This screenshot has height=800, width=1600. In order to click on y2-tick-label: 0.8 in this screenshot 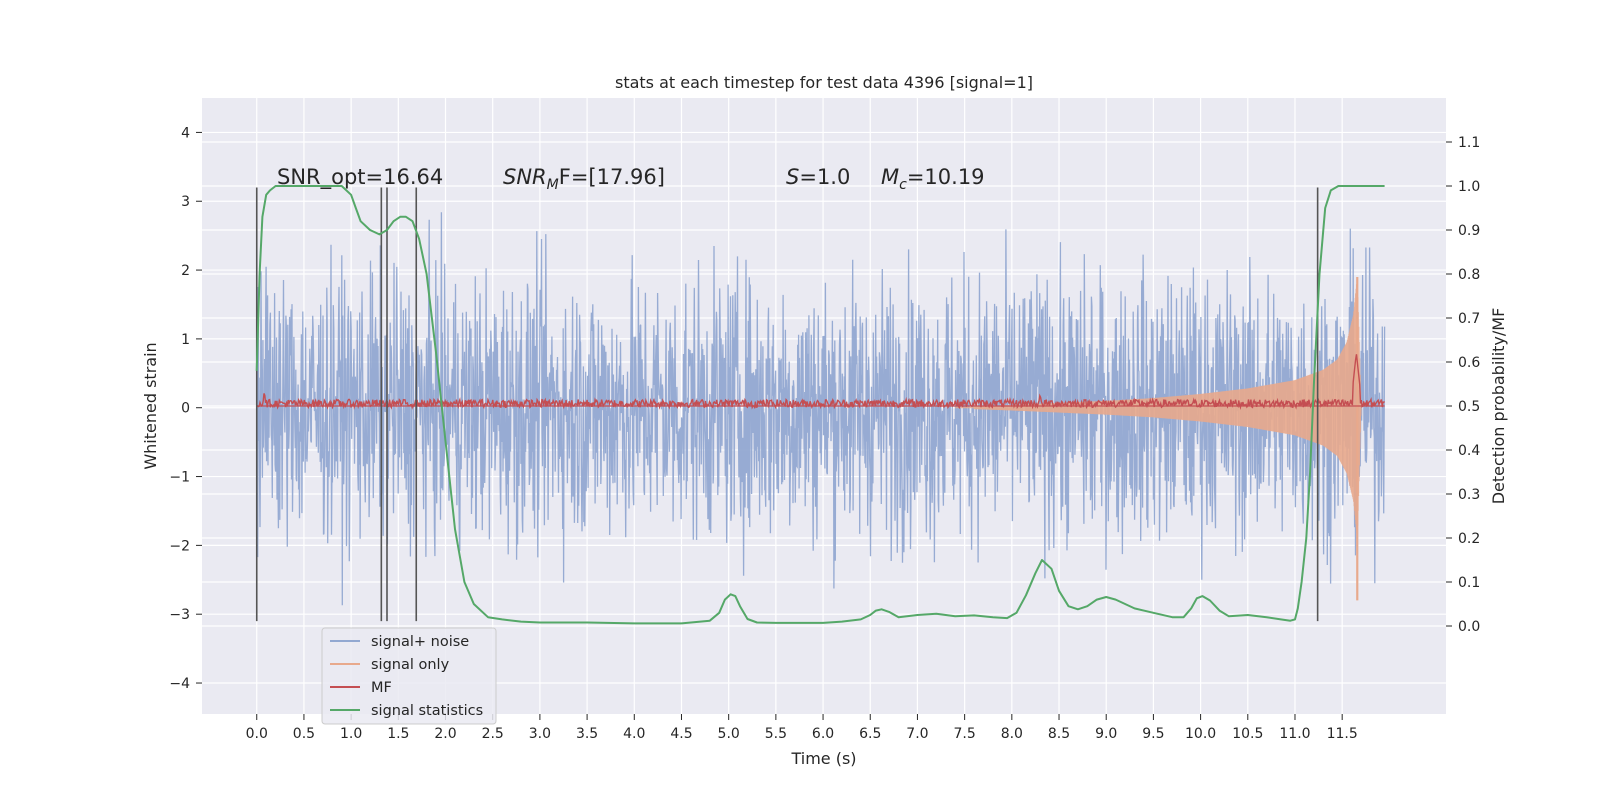, I will do `click(1469, 275)`.